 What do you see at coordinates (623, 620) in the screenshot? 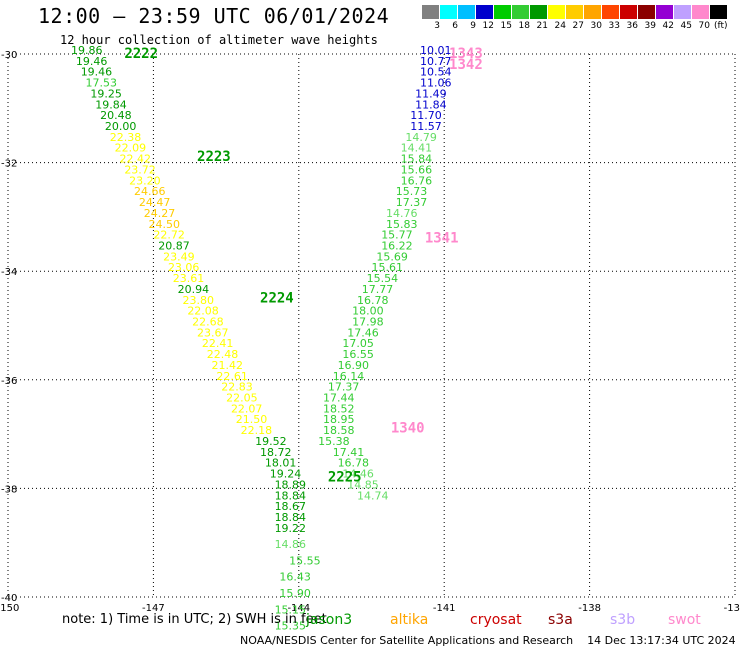
I see `mission-s3b: s3b` at bounding box center [623, 620].